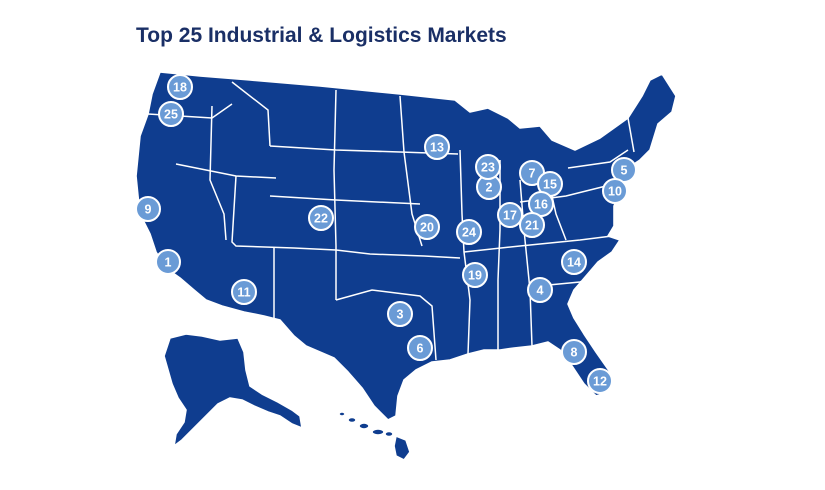  I want to click on market-marker: 10, so click(615, 191).